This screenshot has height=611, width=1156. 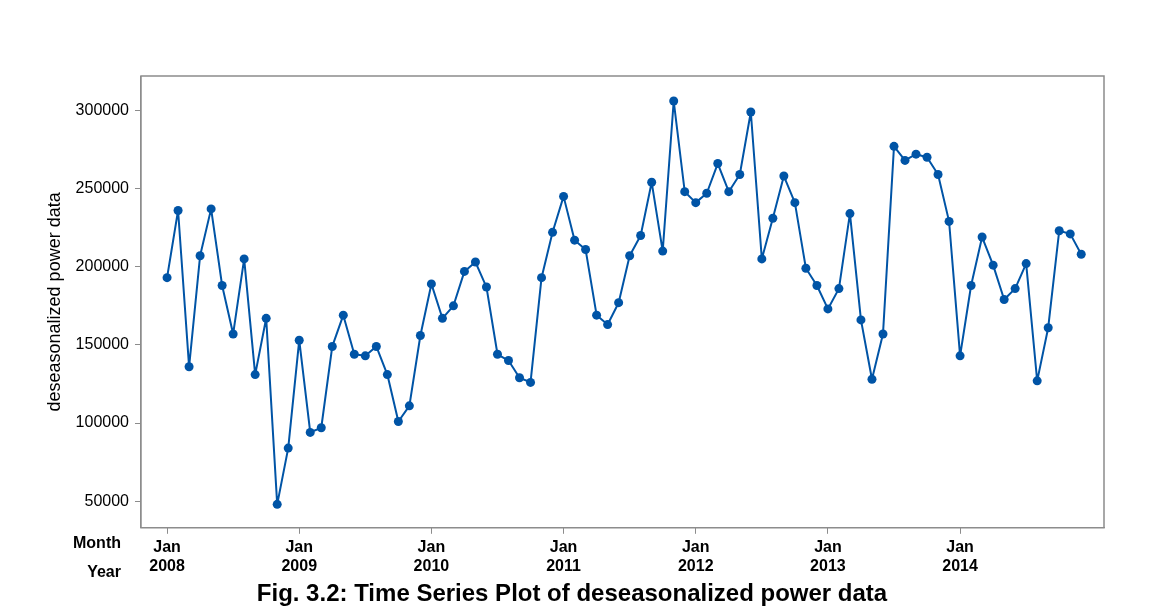 What do you see at coordinates (299, 556) in the screenshot?
I see `x-tick-label: Jan 2009` at bounding box center [299, 556].